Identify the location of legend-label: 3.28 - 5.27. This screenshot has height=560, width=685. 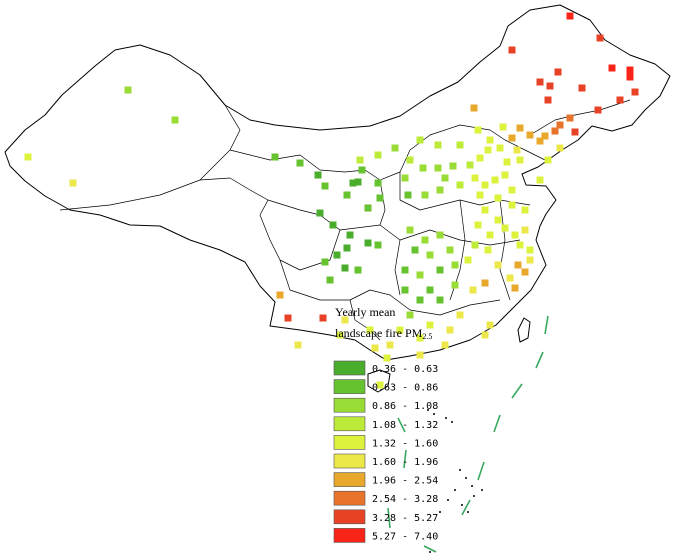
(405, 518).